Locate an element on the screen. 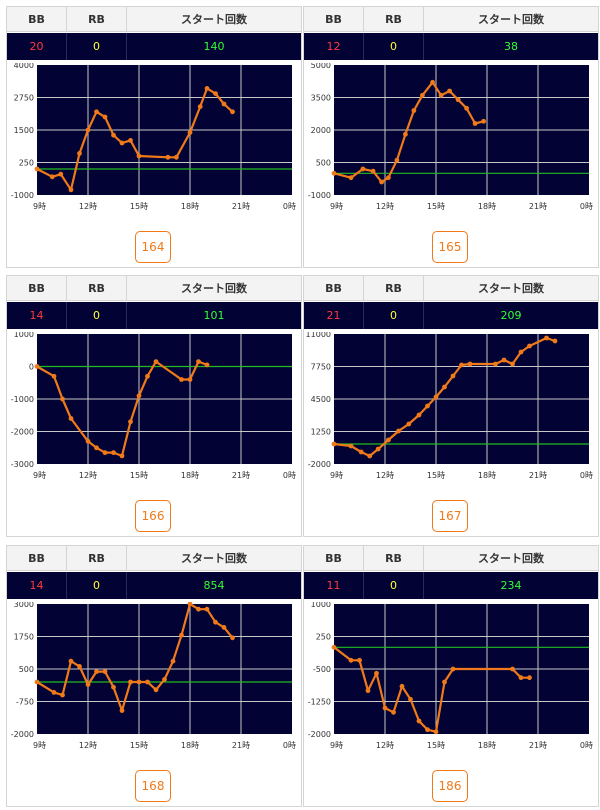  y-tick-label: 1500 is located at coordinates (24, 130).